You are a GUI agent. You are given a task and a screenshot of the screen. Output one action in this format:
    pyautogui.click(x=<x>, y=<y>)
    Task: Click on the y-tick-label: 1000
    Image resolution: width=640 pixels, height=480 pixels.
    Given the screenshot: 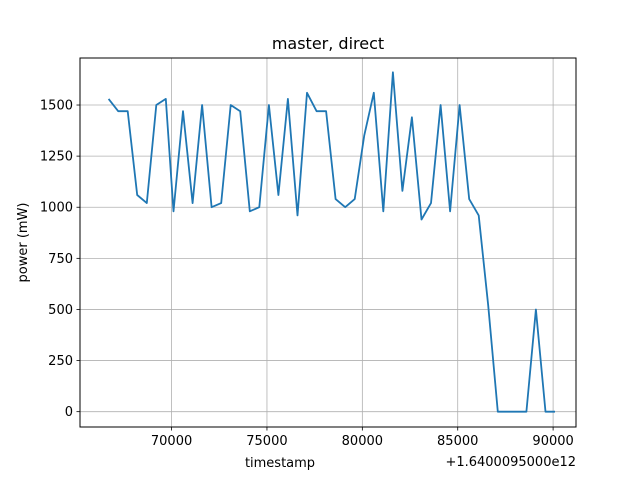 What is the action you would take?
    pyautogui.click(x=56, y=208)
    